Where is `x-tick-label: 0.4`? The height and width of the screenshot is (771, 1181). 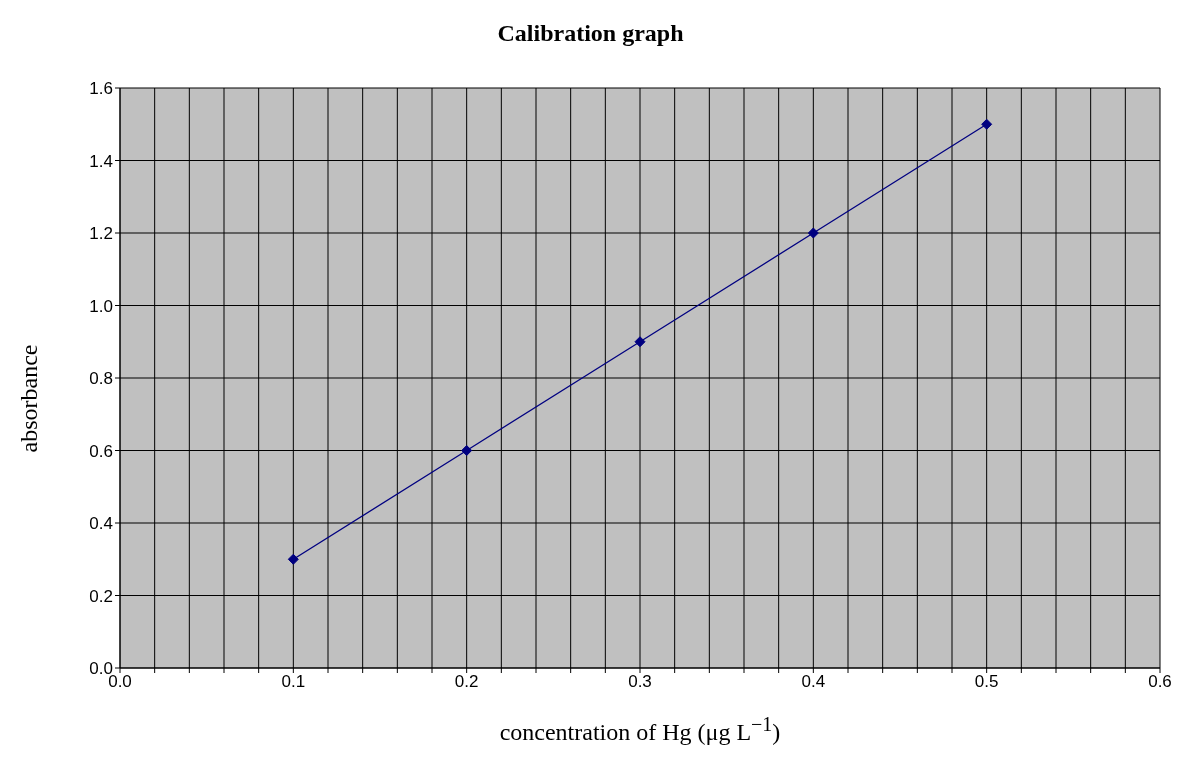 x-tick-label: 0.4 is located at coordinates (813, 682).